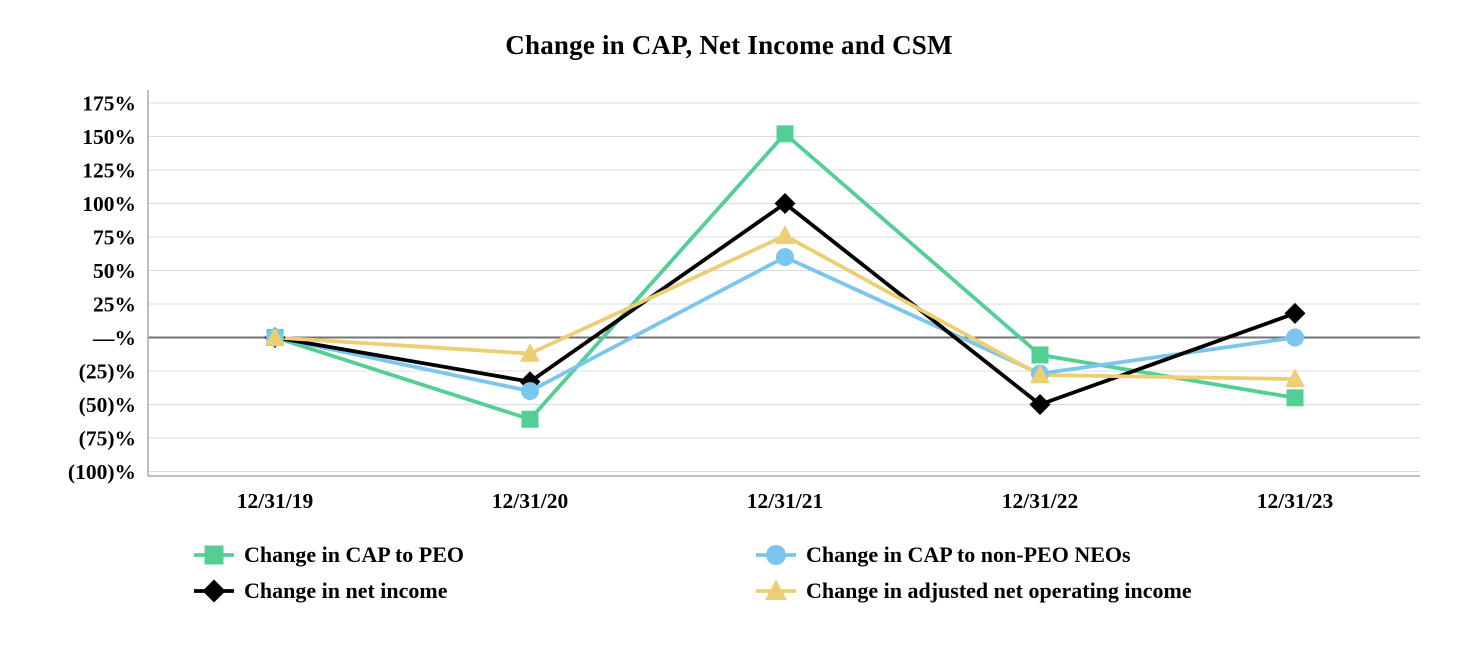 The image size is (1458, 672). Describe the element at coordinates (1295, 501) in the screenshot. I see `x-tick-label: 12/31/23` at that location.